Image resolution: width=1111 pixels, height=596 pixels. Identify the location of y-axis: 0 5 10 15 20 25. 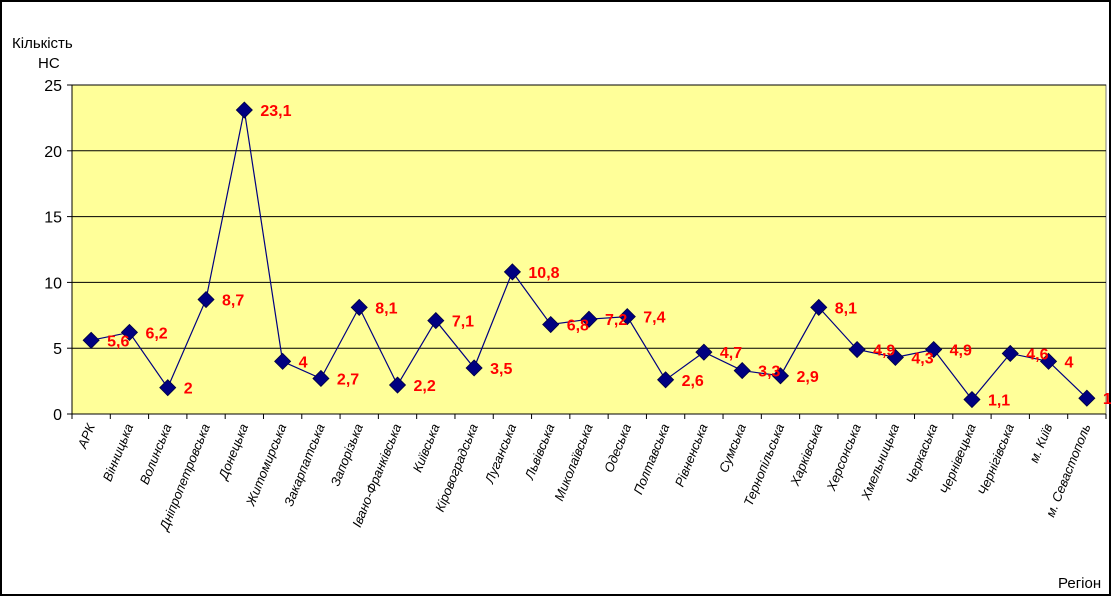
(58, 251).